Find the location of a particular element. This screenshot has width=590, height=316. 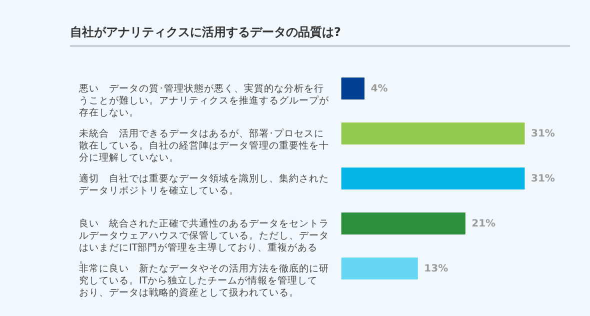

text: 自社がアナリティクスに活用するデータの品質は? is located at coordinates (205, 32).